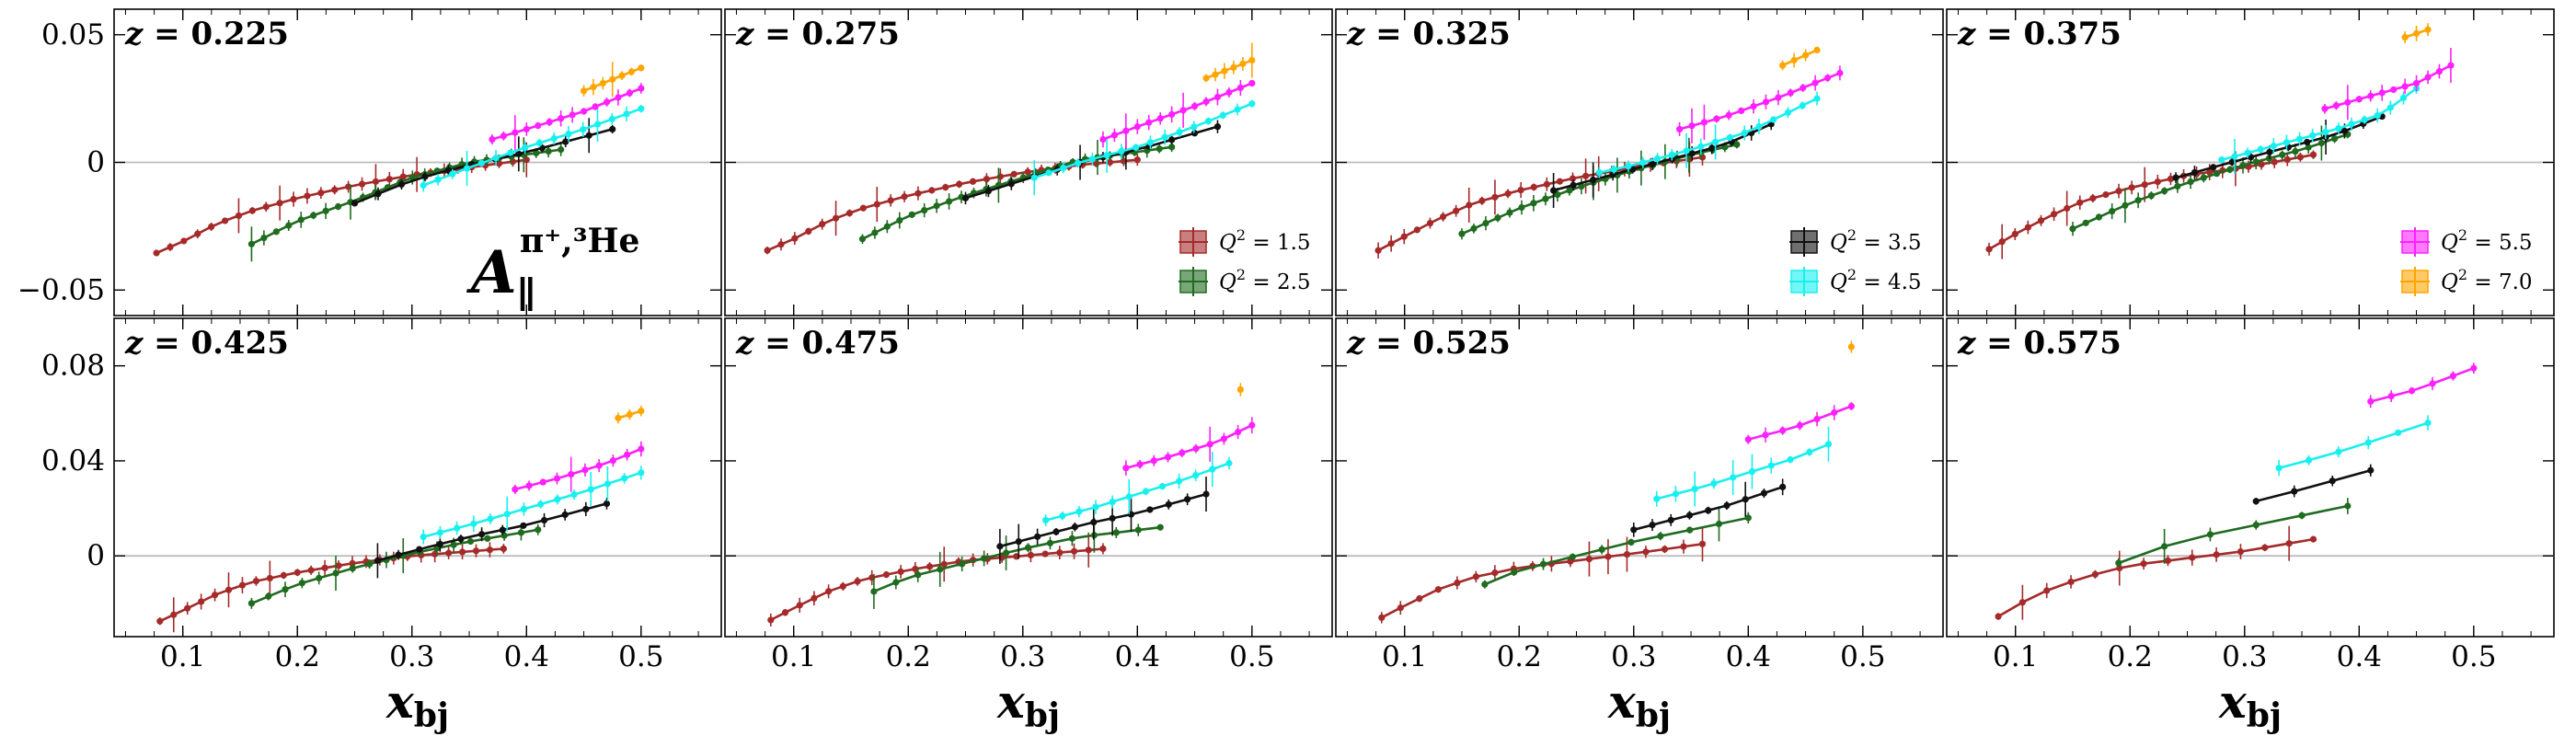  Describe the element at coordinates (95, 555) in the screenshot. I see `y-tick-label: 0` at that location.